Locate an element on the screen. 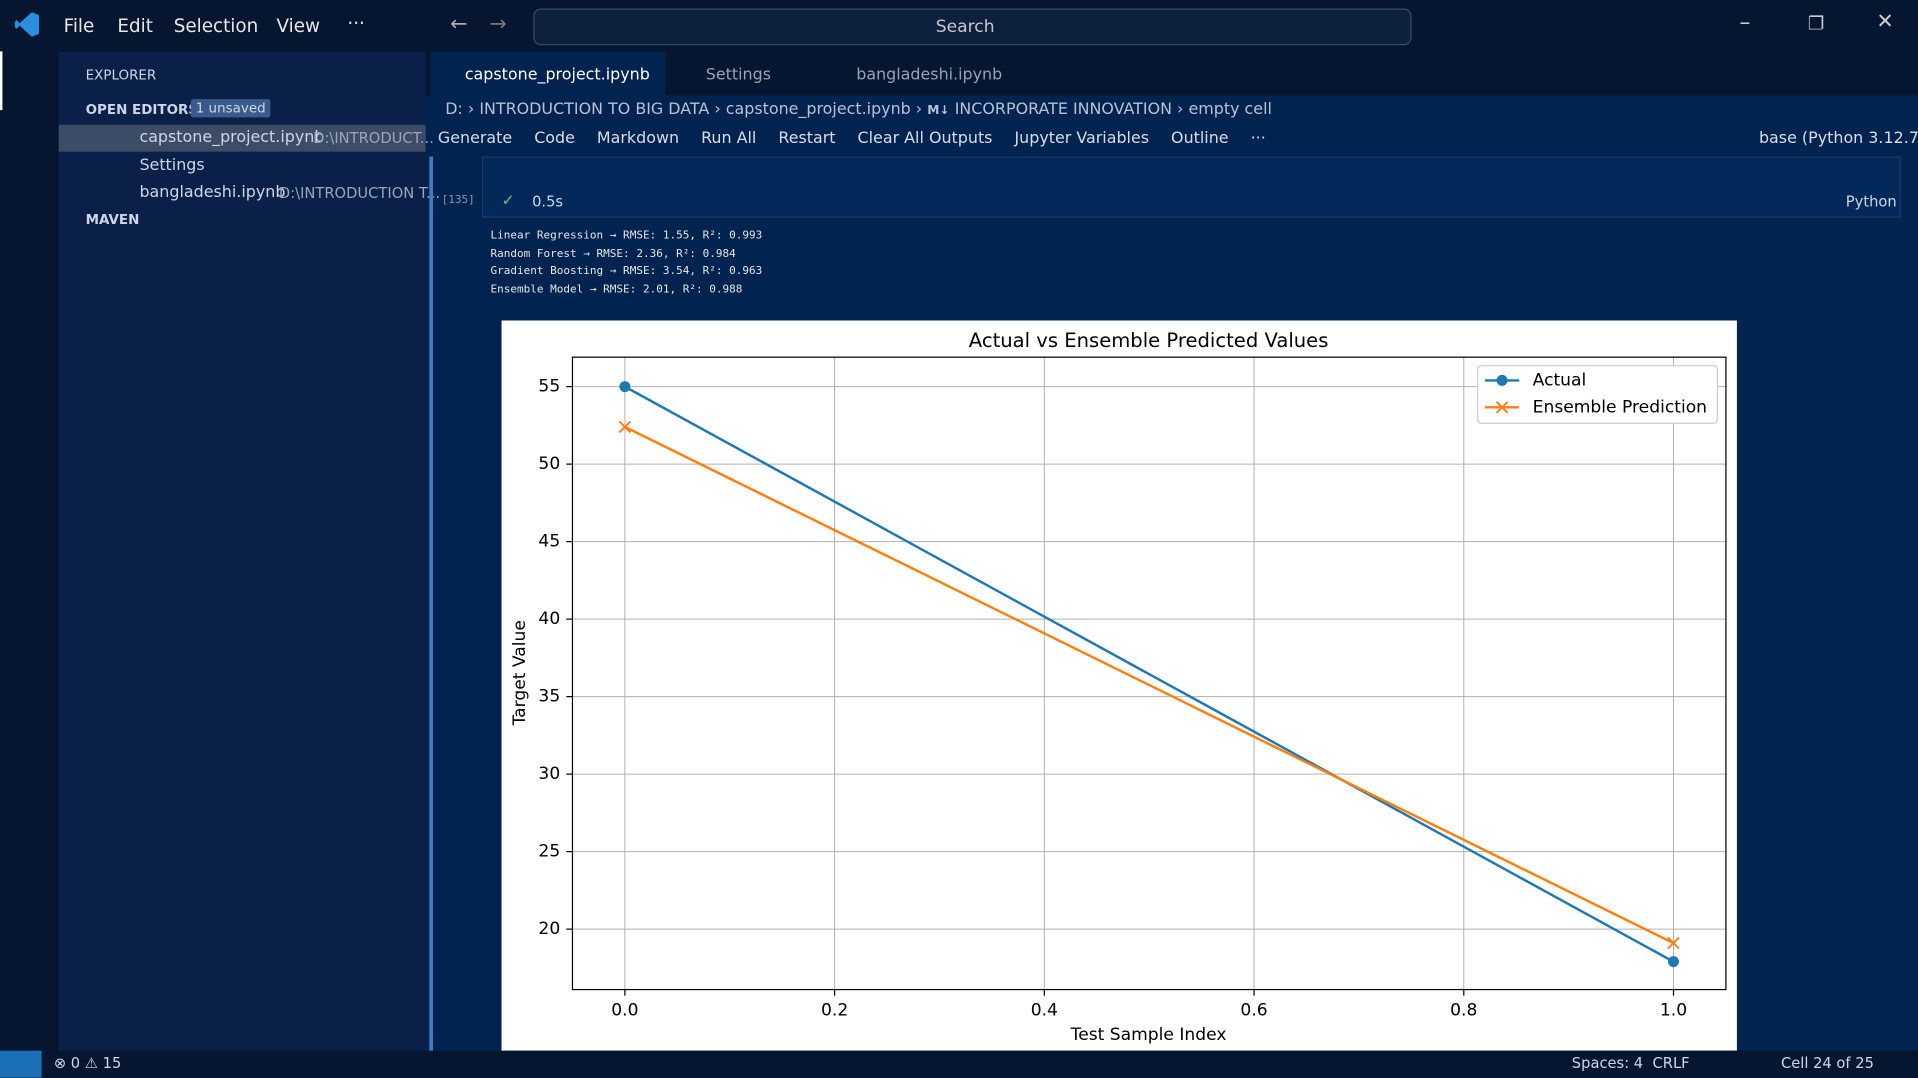  crumb: empty cell is located at coordinates (1230, 109).